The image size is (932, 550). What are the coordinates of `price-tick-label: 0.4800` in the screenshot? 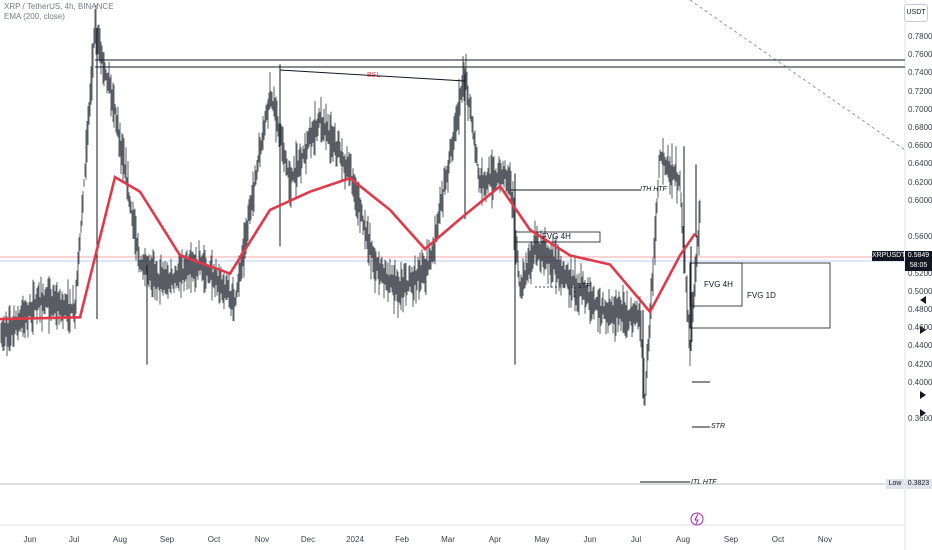 It's located at (920, 309).